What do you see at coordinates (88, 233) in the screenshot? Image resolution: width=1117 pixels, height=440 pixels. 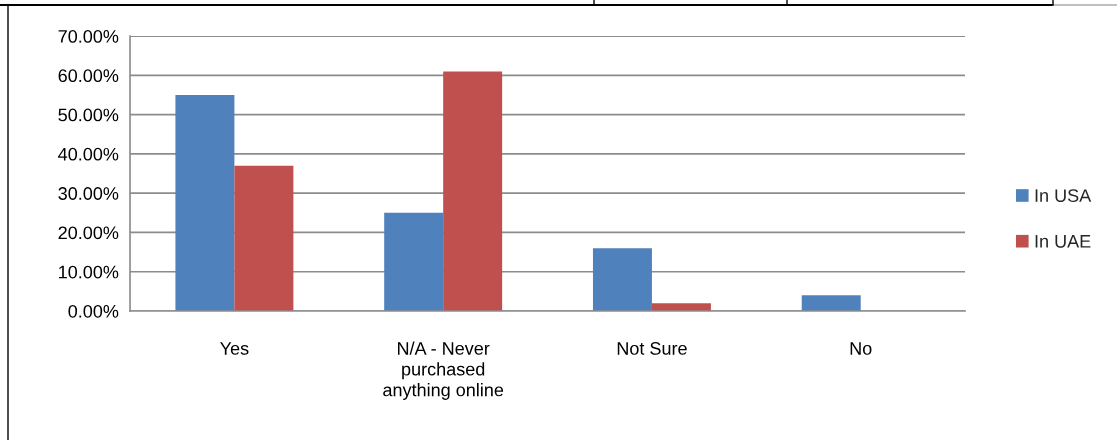 I see `y-tick-label: 20.00%` at bounding box center [88, 233].